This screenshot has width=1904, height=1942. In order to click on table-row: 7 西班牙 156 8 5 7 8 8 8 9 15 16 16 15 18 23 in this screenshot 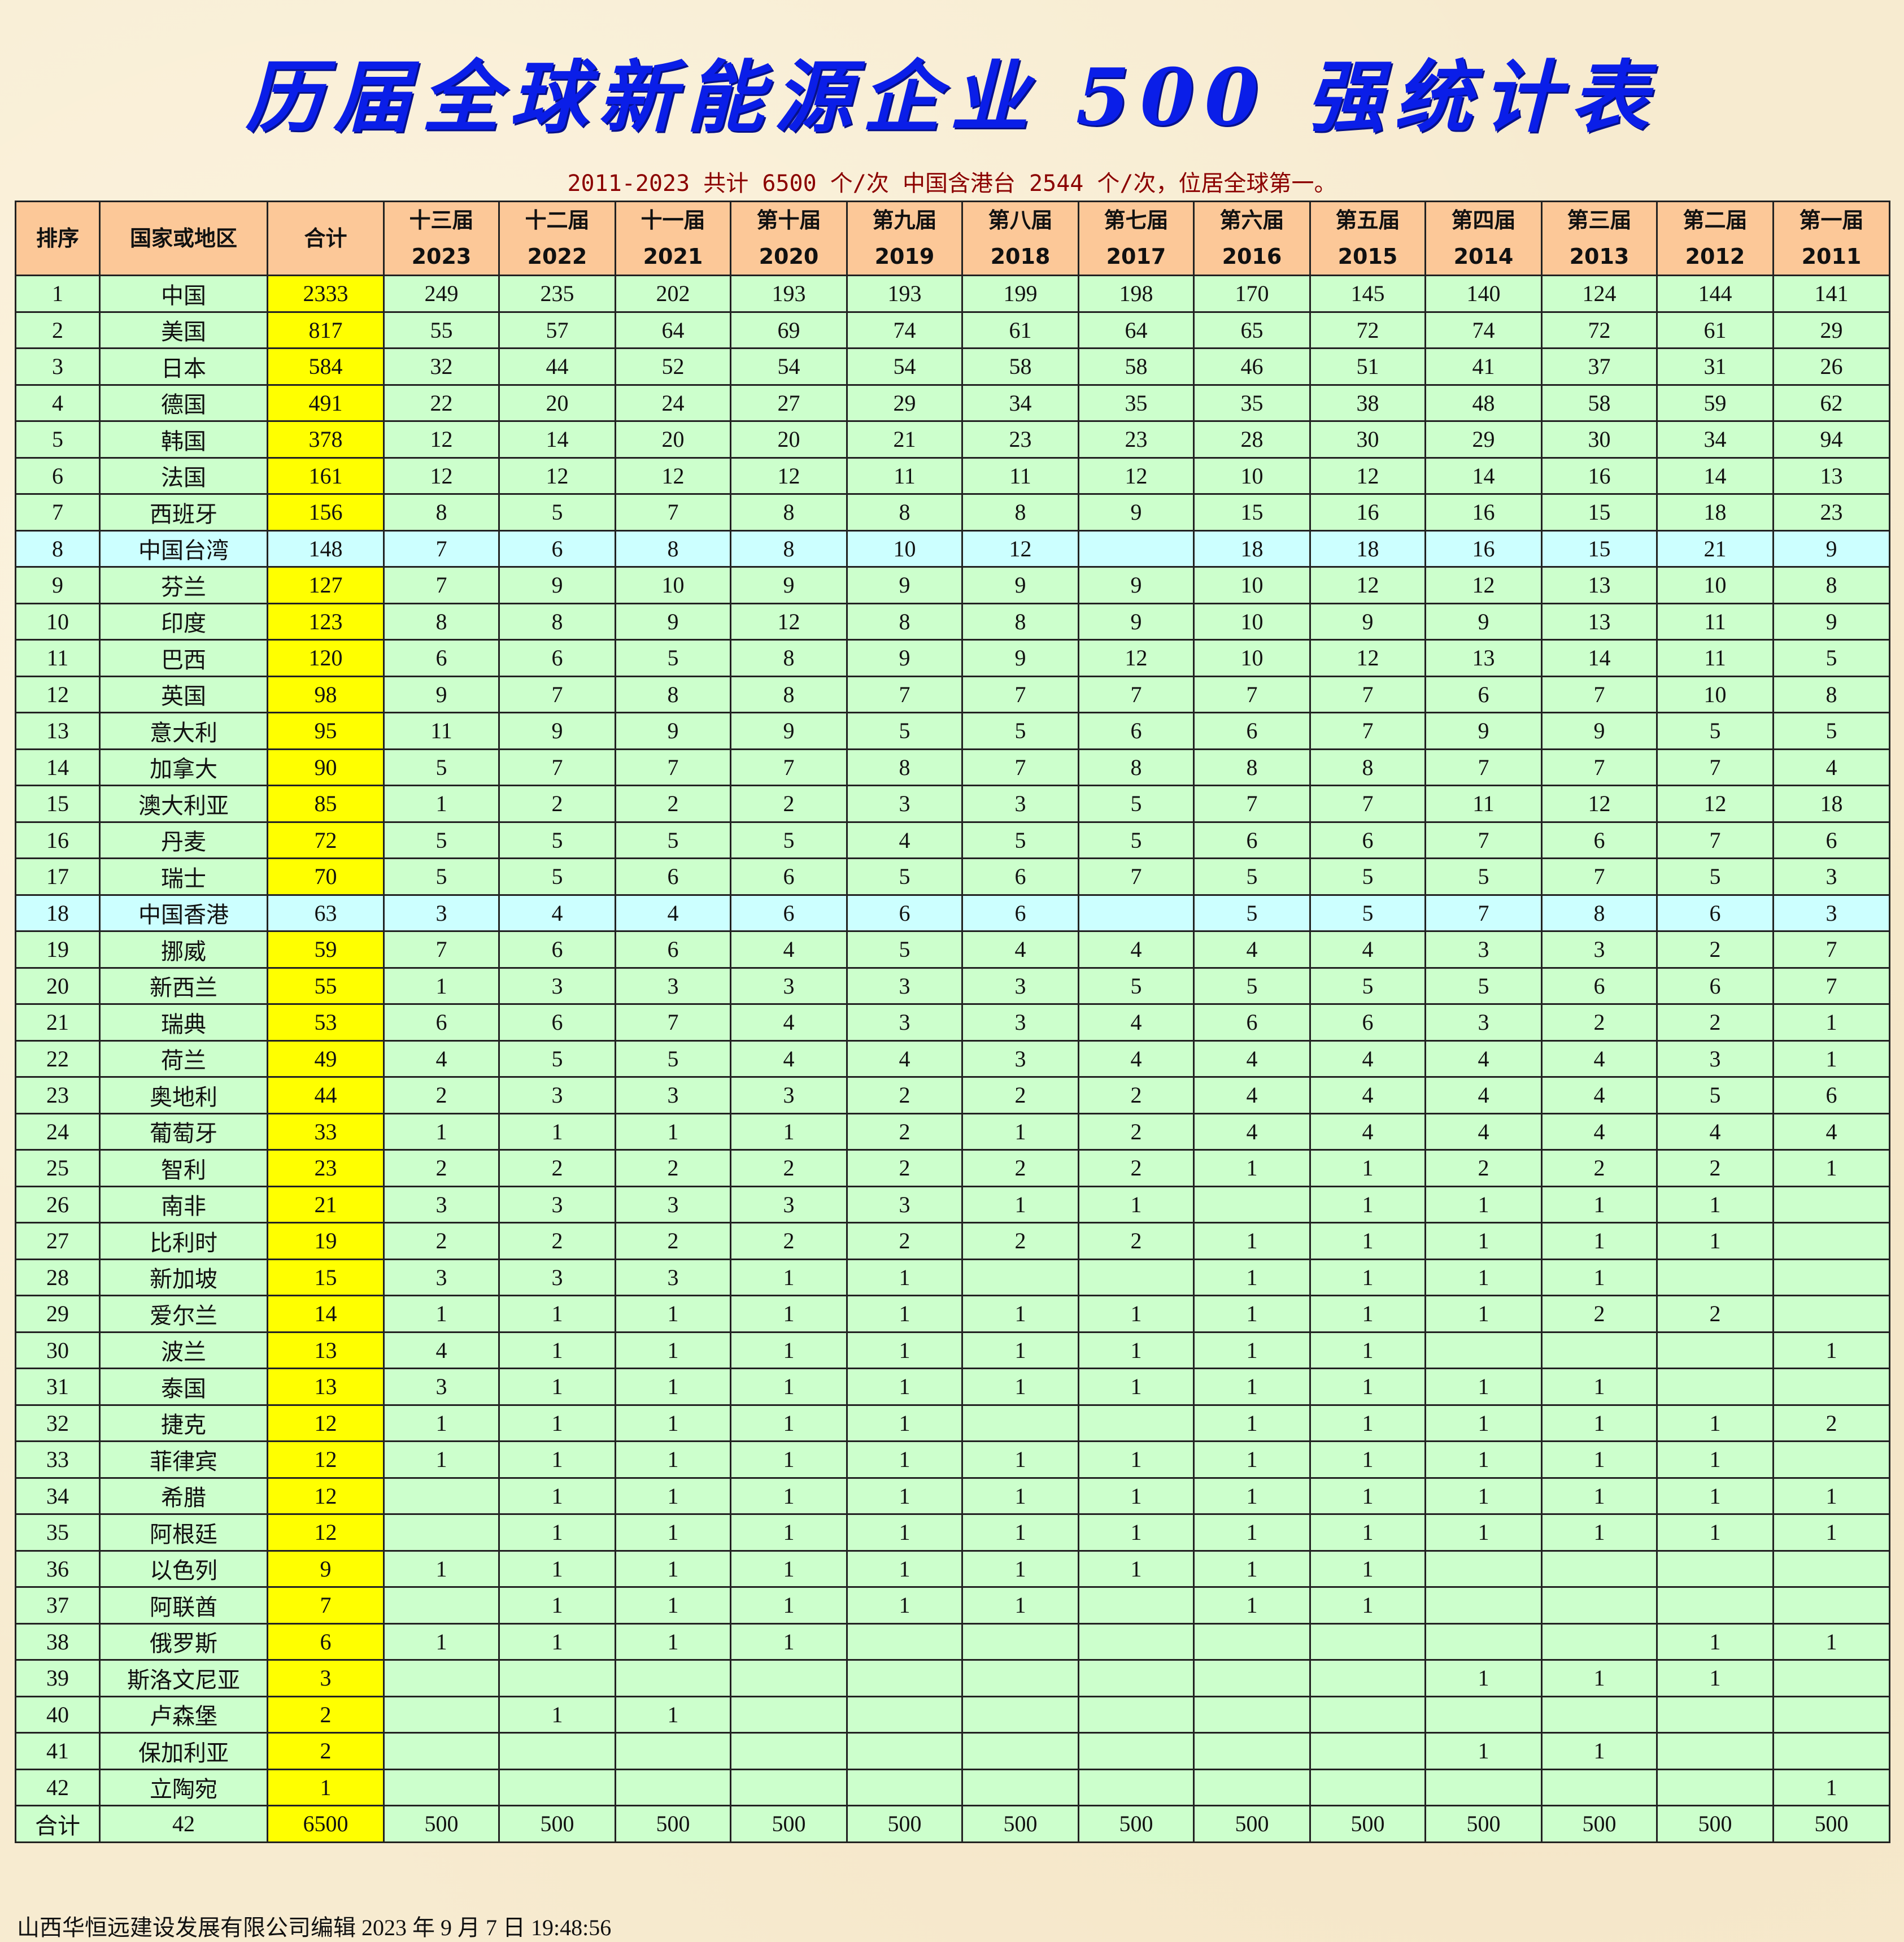, I will do `click(952, 512)`.